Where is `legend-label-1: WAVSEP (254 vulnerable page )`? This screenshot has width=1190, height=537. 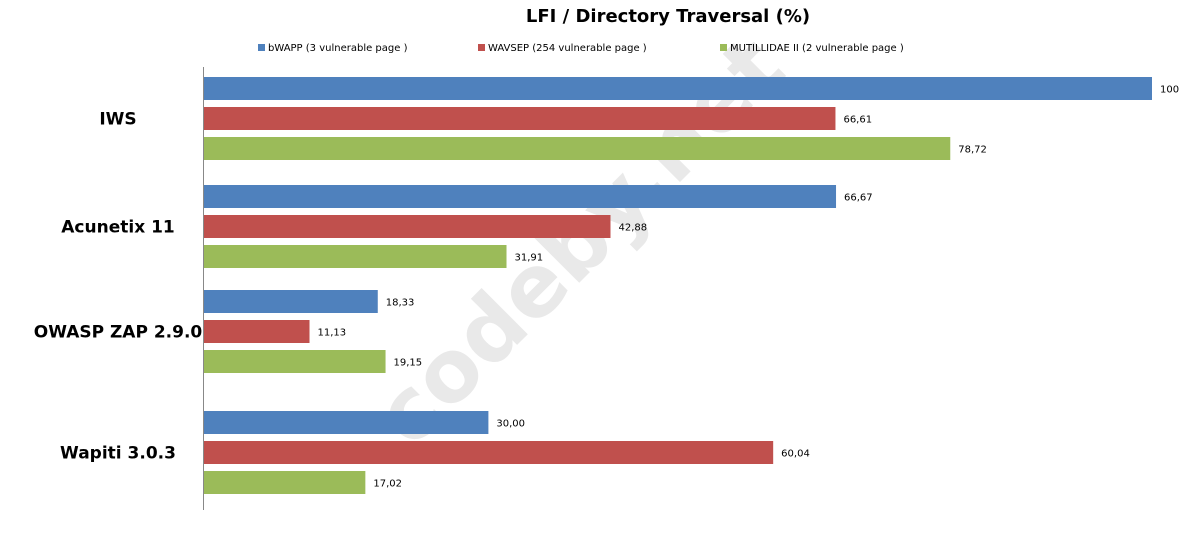 legend-label-1: WAVSEP (254 vulnerable page ) is located at coordinates (567, 48).